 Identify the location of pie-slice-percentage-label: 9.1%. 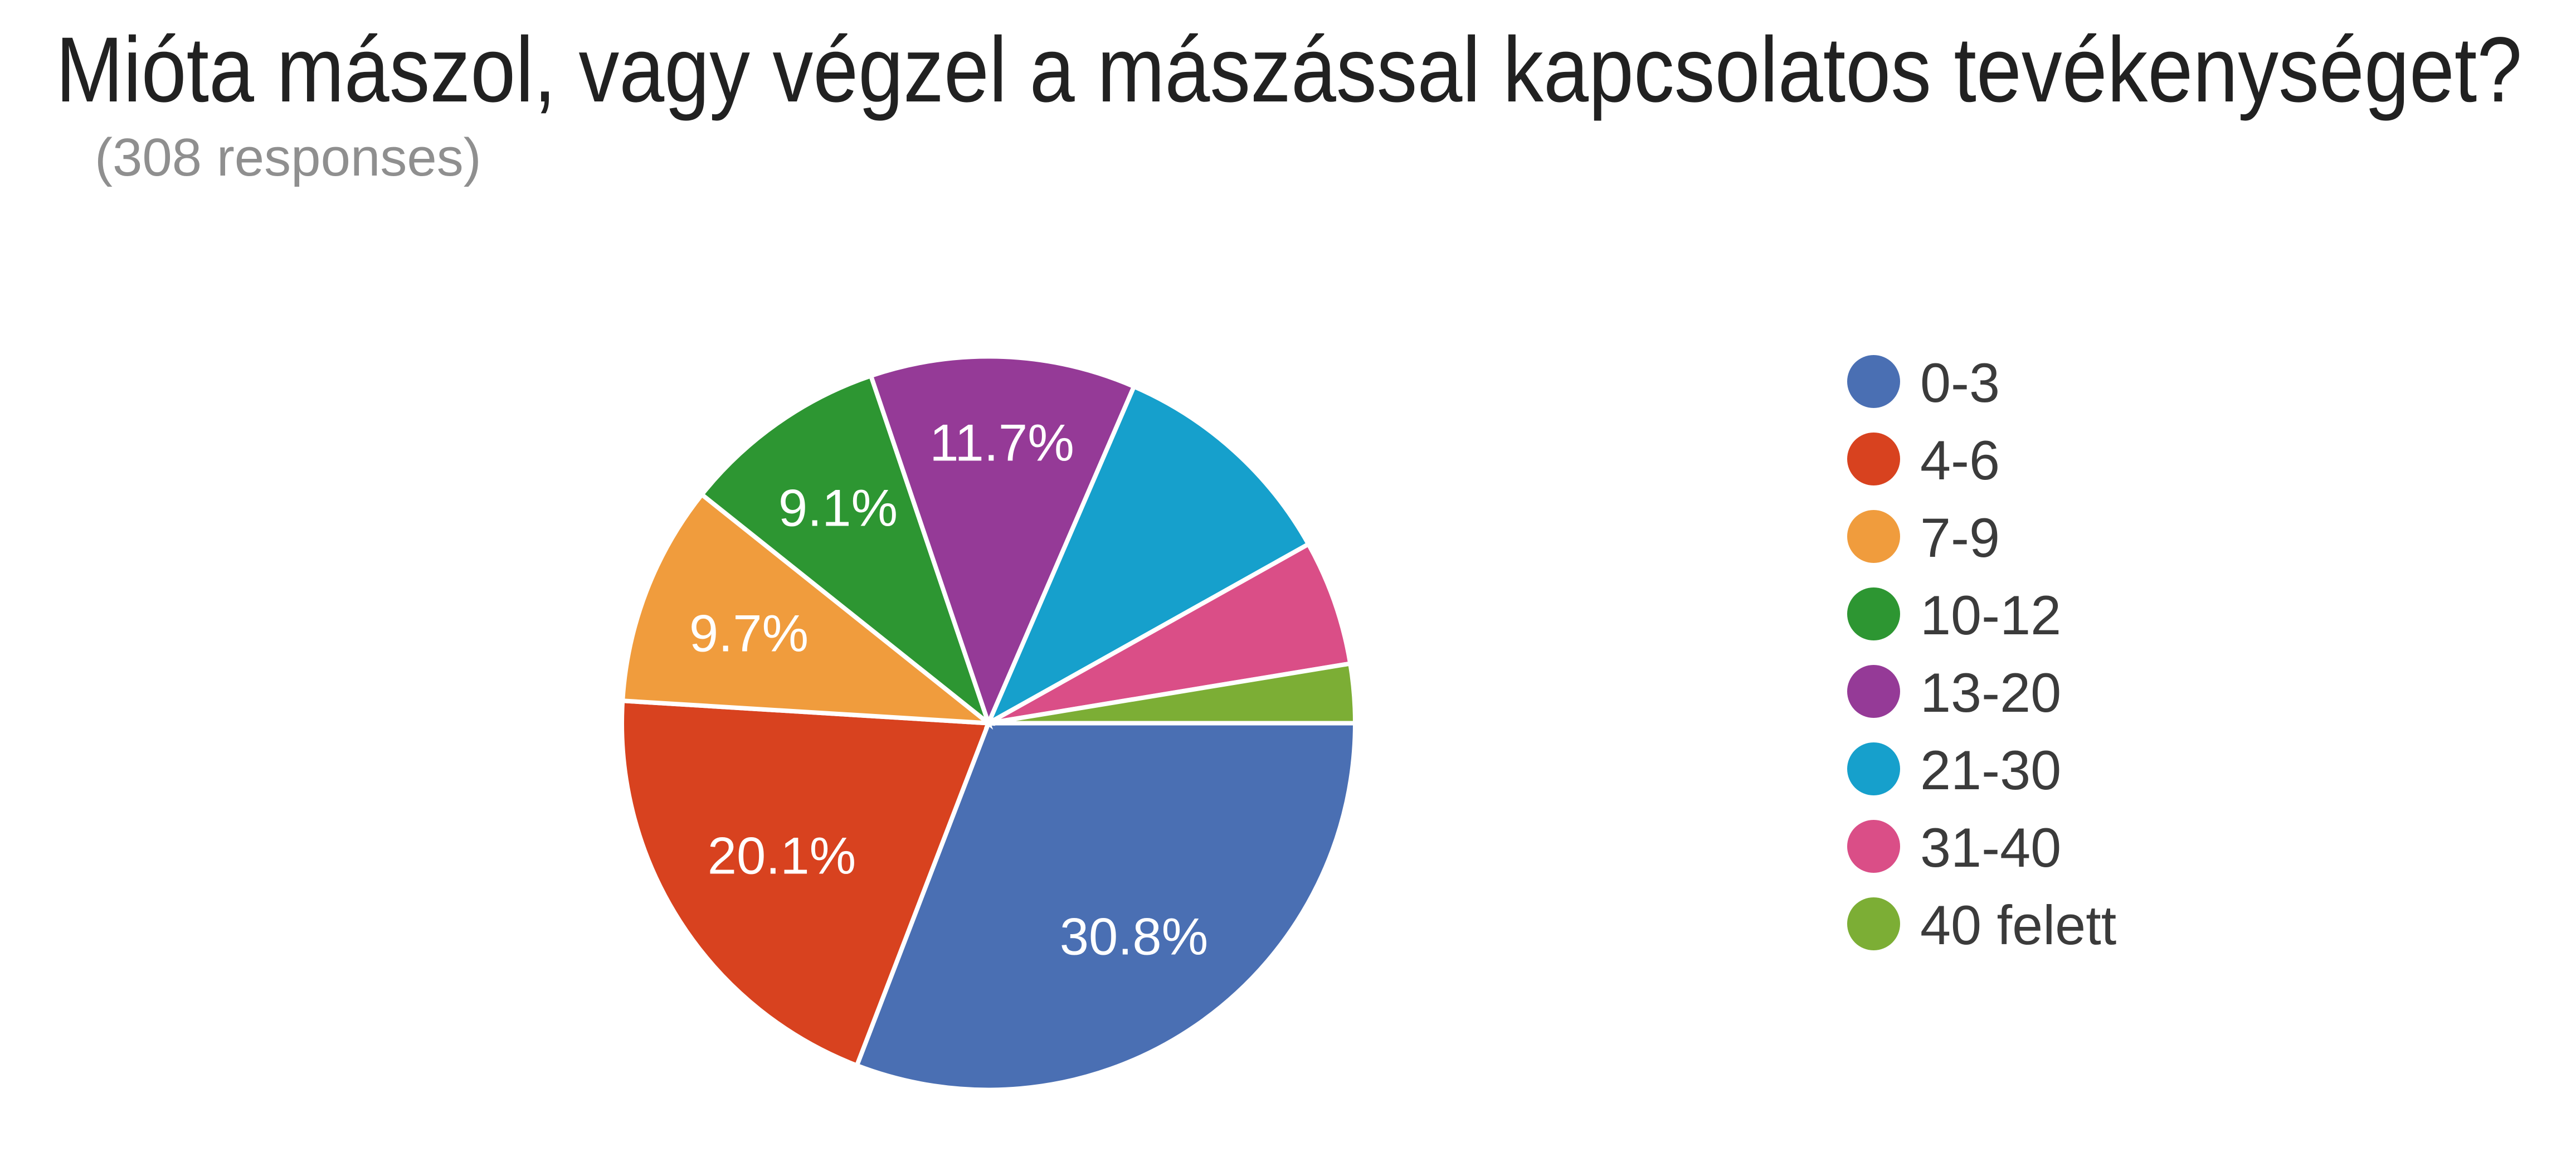
(838, 508).